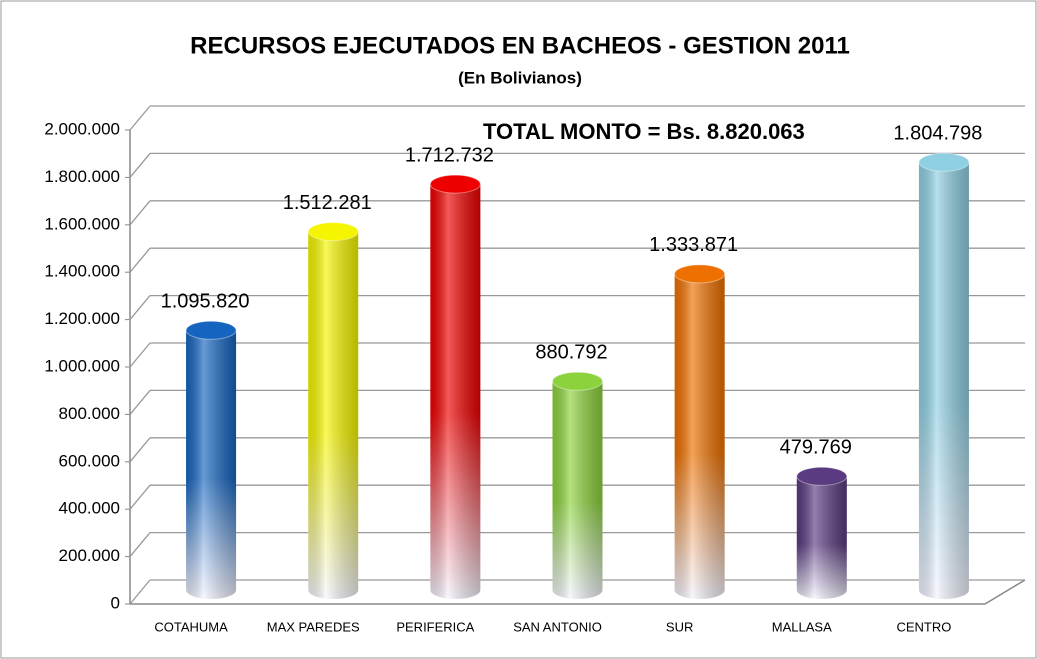 The height and width of the screenshot is (659, 1037). Describe the element at coordinates (89, 460) in the screenshot. I see `y-tick-label: 600.000` at that location.